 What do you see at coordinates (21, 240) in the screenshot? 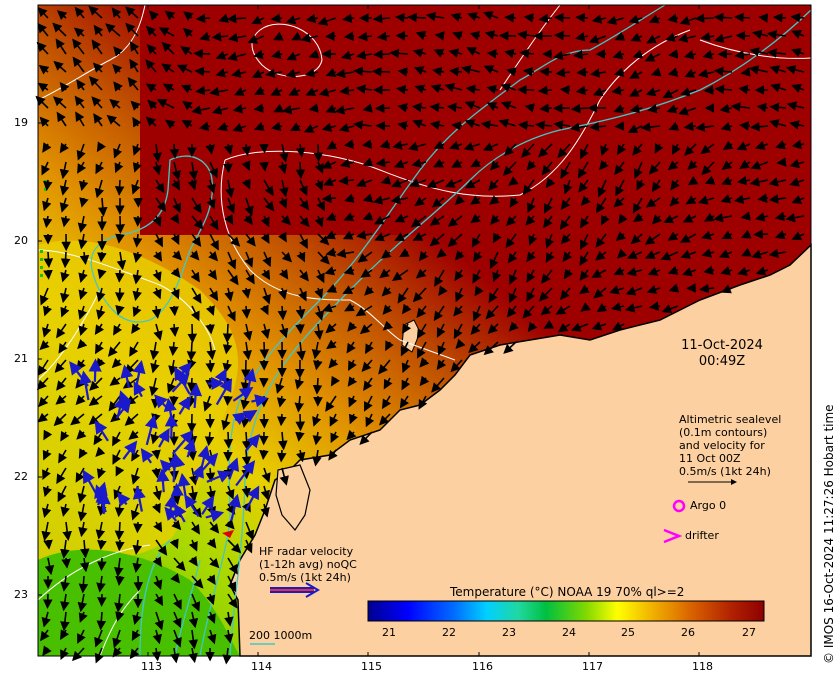
I see `y-tick-20: 20` at bounding box center [21, 240].